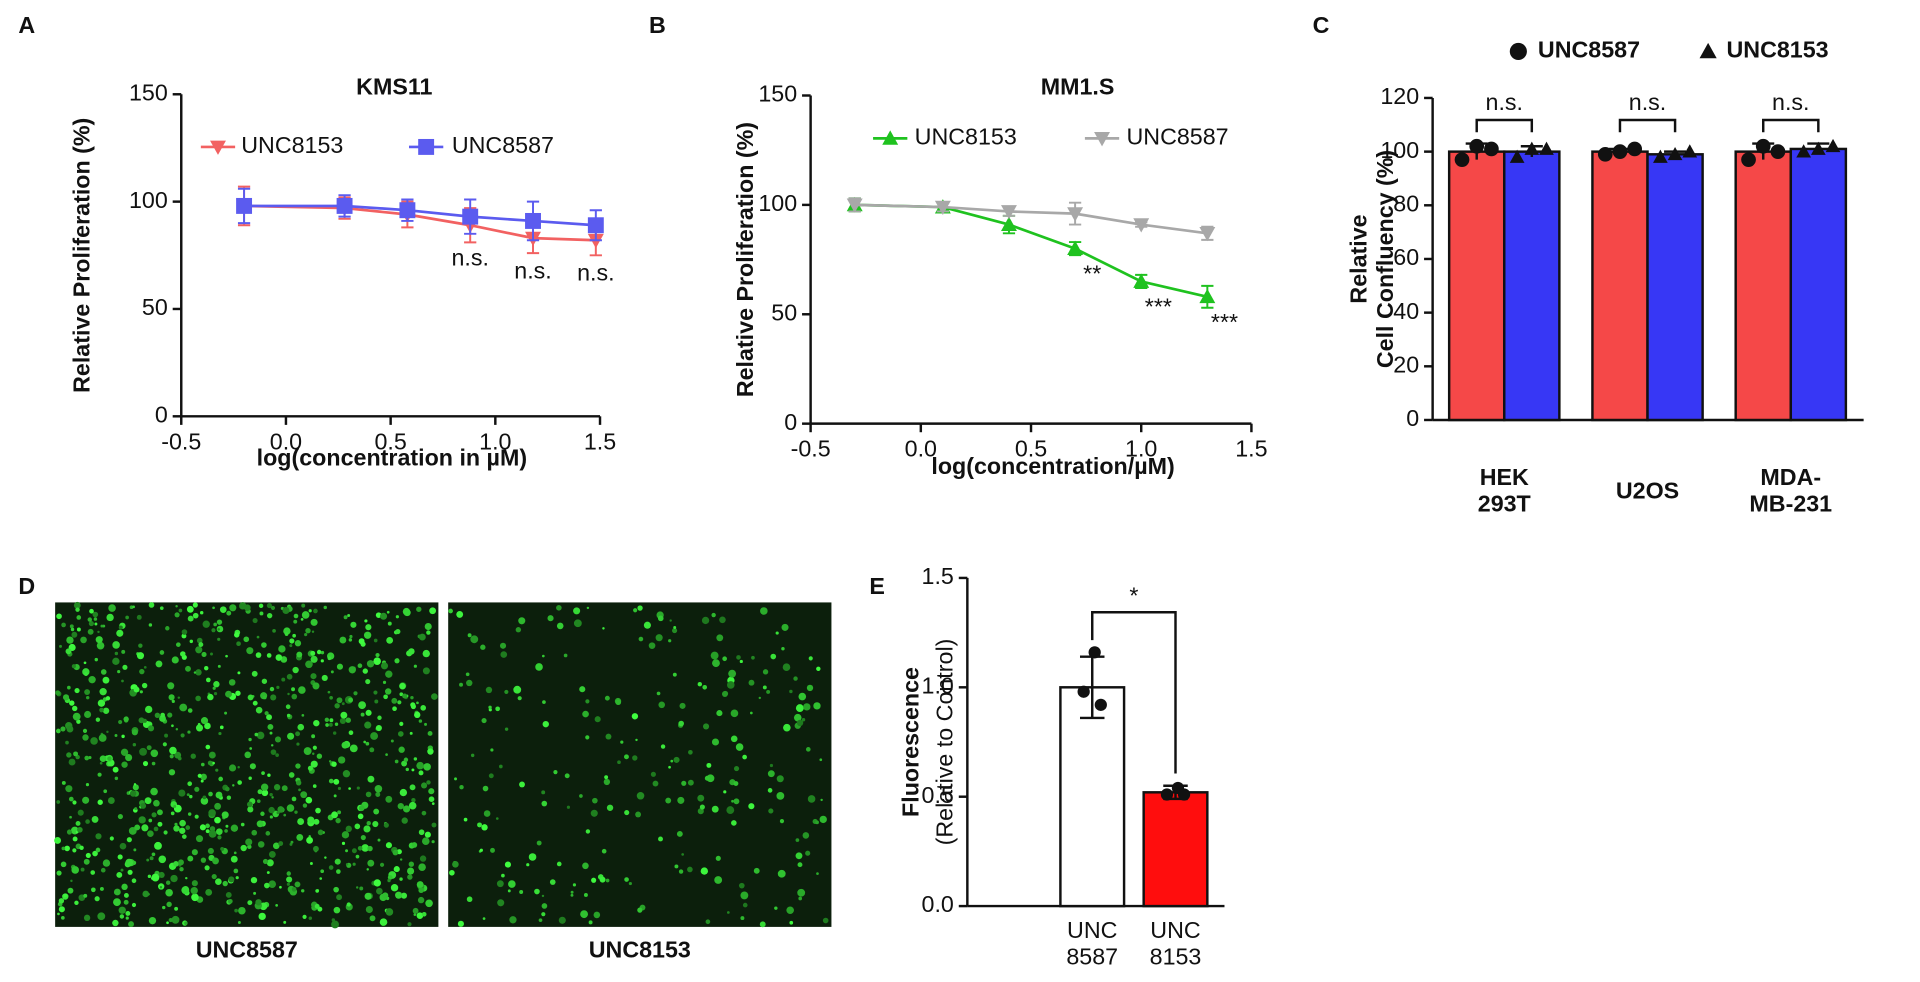  Describe the element at coordinates (1158, 307) in the screenshot. I see `significance-label: ***` at that location.